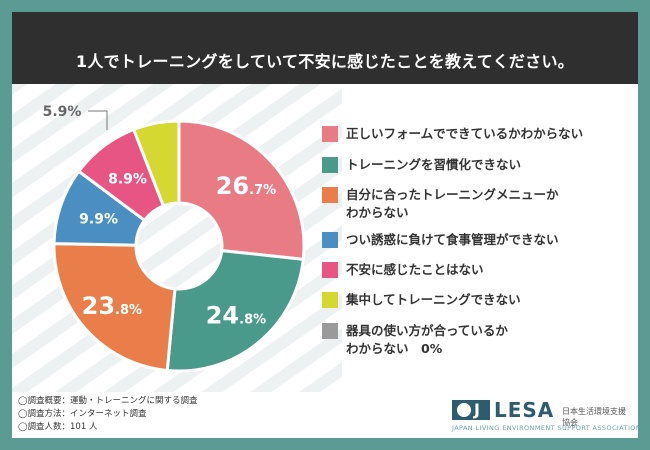 The width and height of the screenshot is (650, 450). I want to click on legend-item: 集中してトレーニングできない, so click(421, 300).